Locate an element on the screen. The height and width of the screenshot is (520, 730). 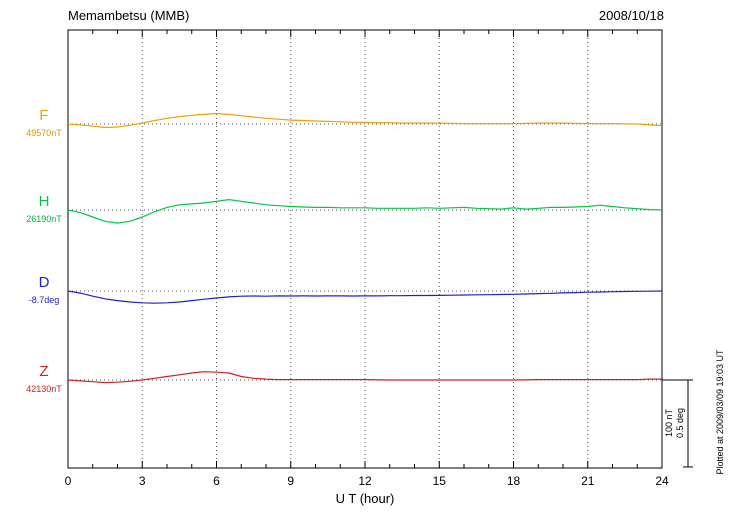
trace-H is located at coordinates (365, 211).